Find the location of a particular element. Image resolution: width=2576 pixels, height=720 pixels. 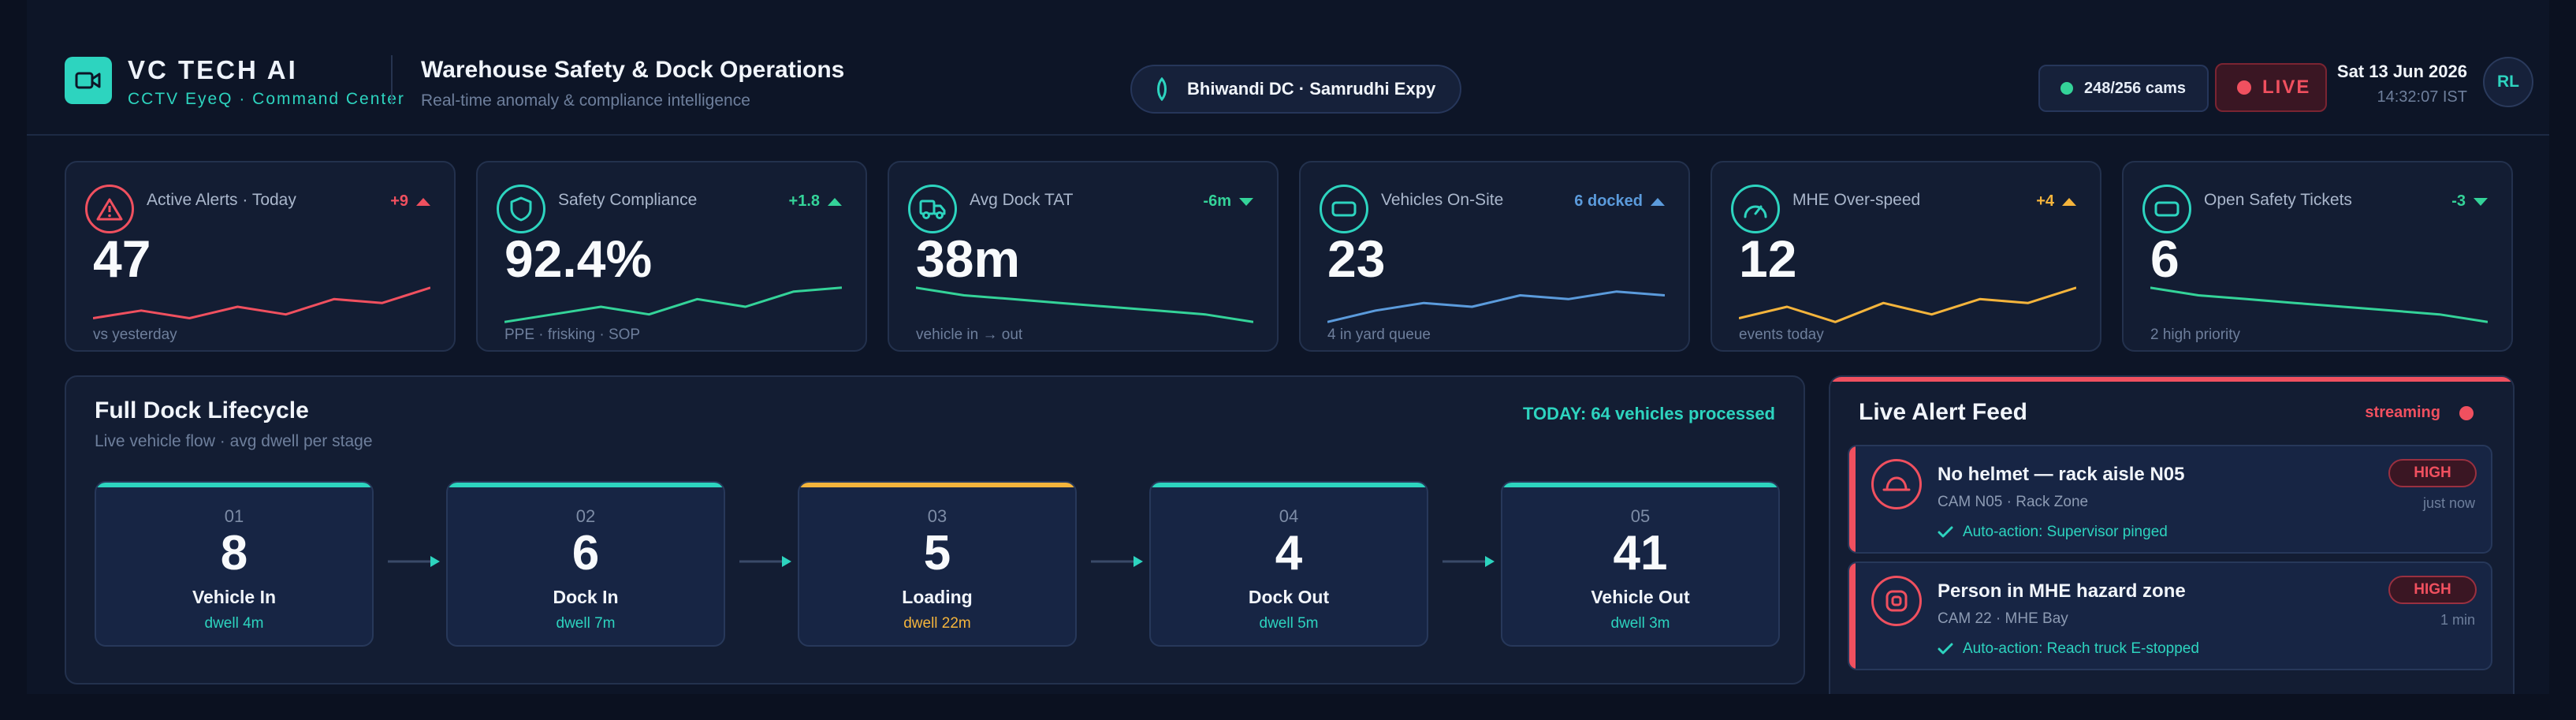

stage-number: 03 is located at coordinates (937, 516).